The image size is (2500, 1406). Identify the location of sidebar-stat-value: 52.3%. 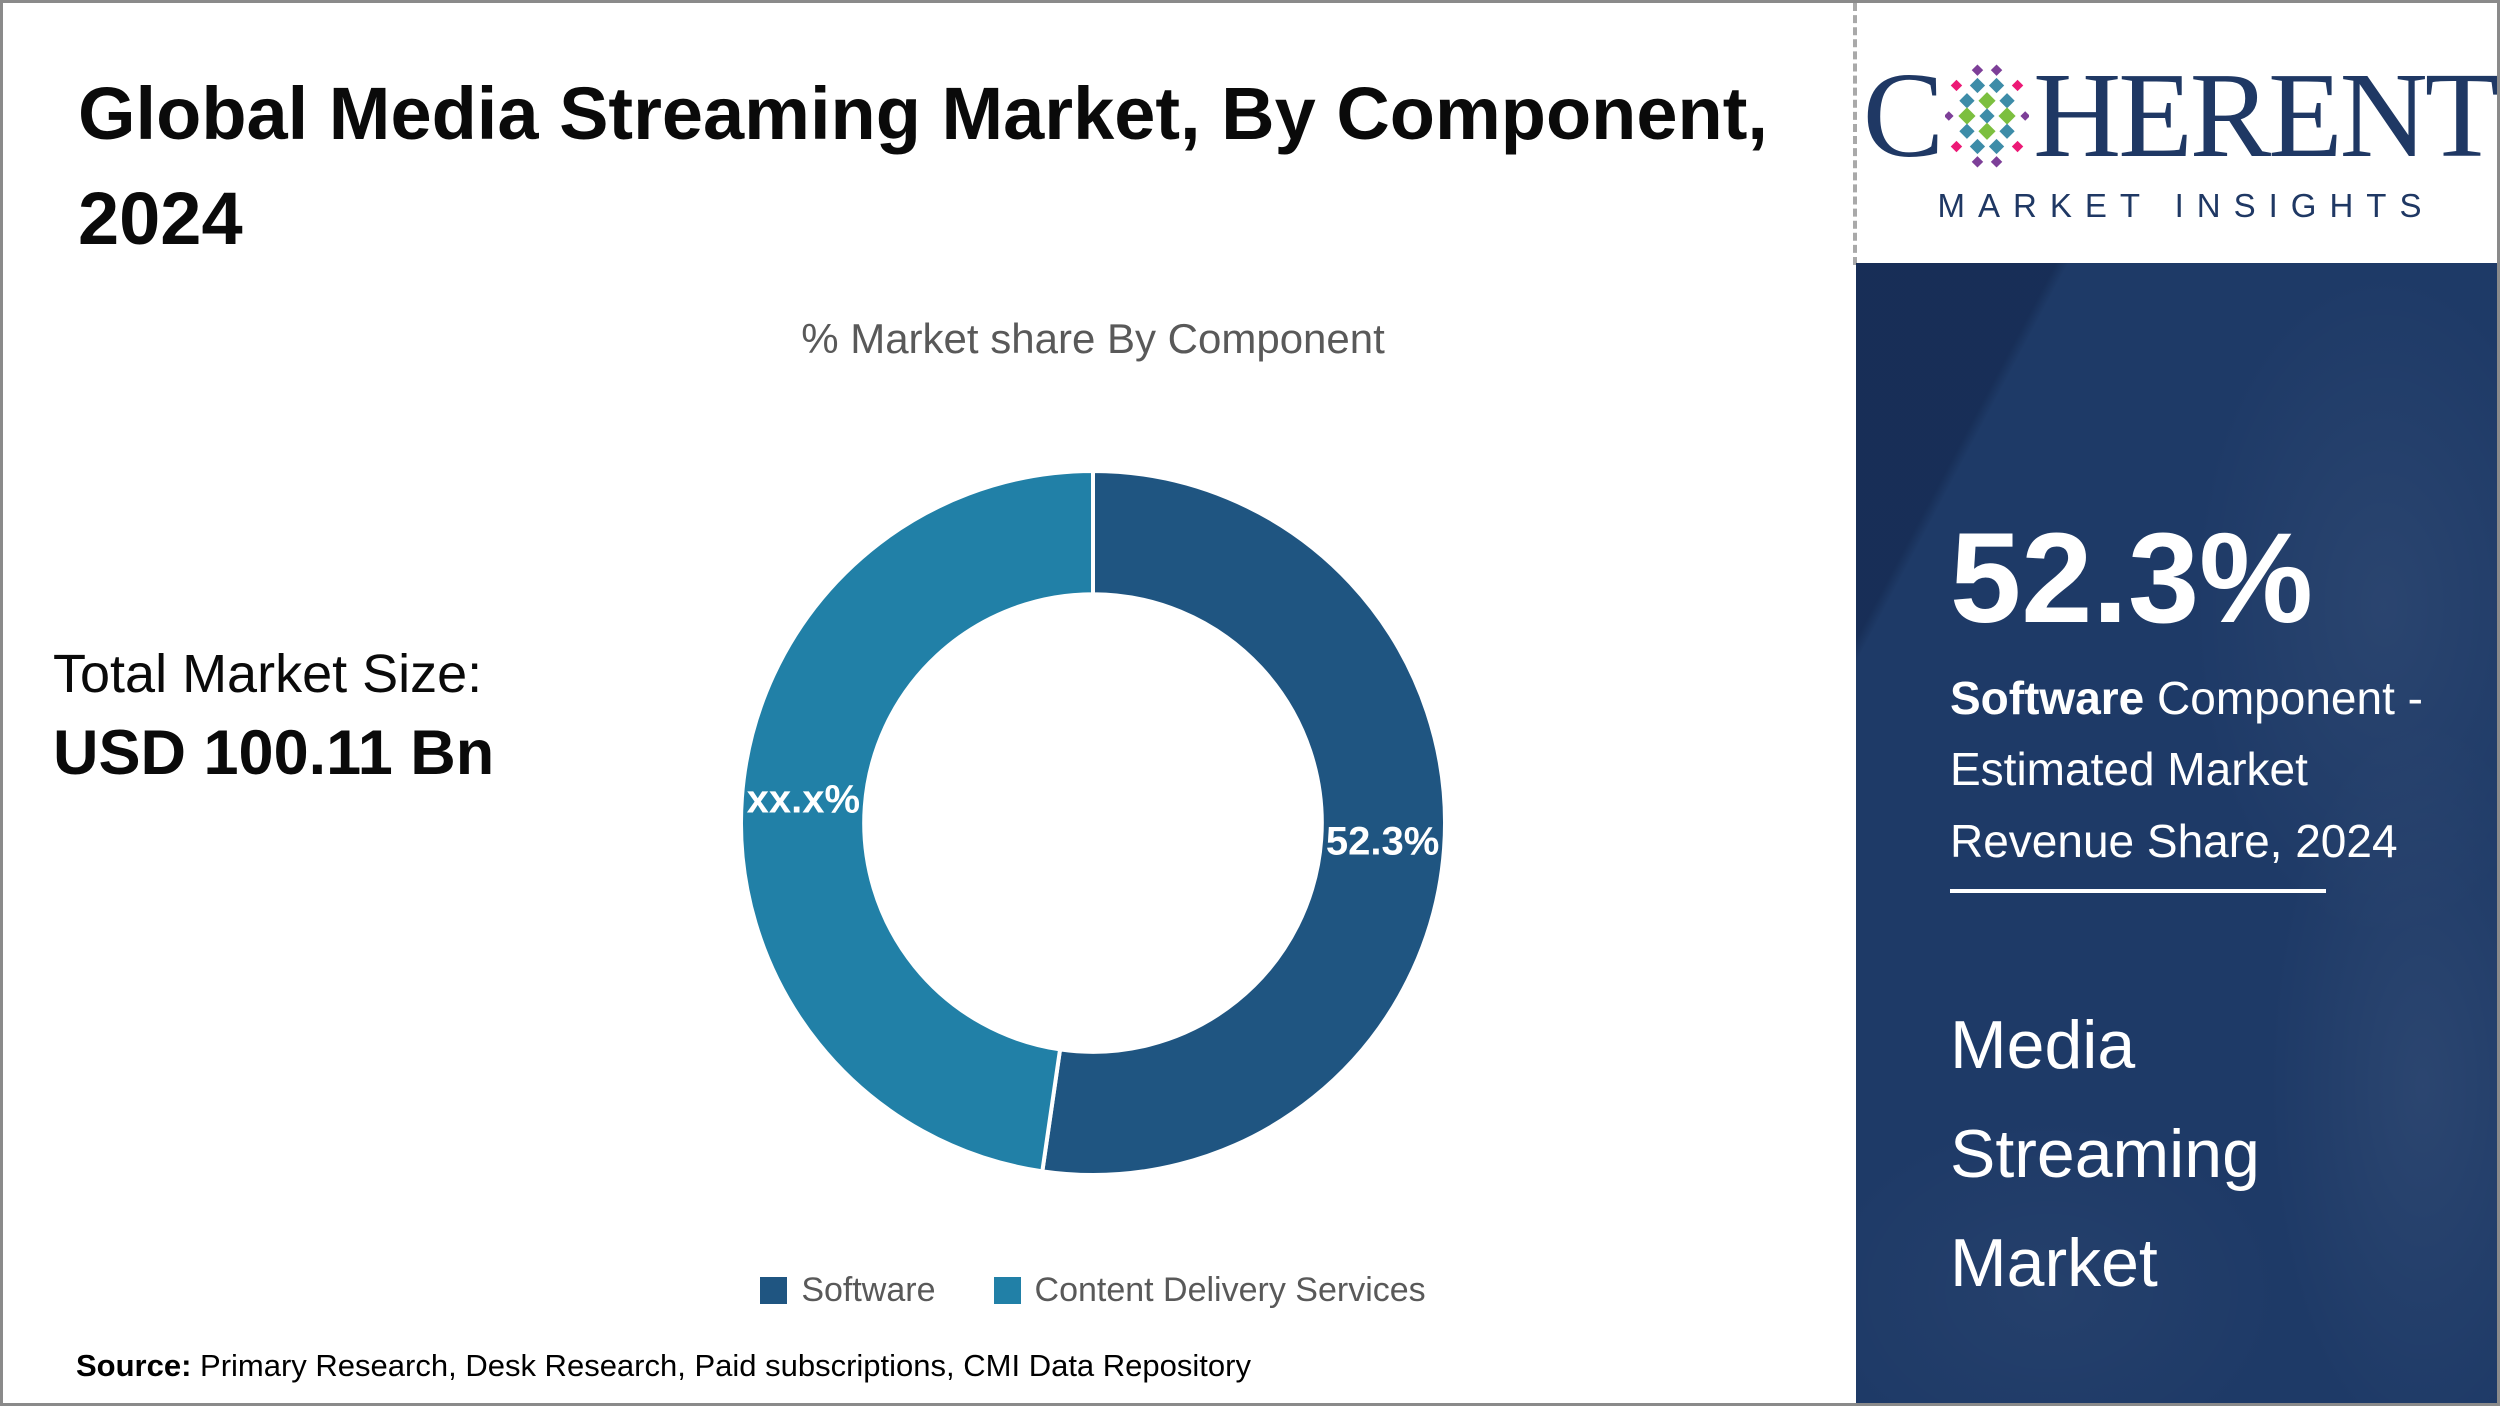
(2131, 578).